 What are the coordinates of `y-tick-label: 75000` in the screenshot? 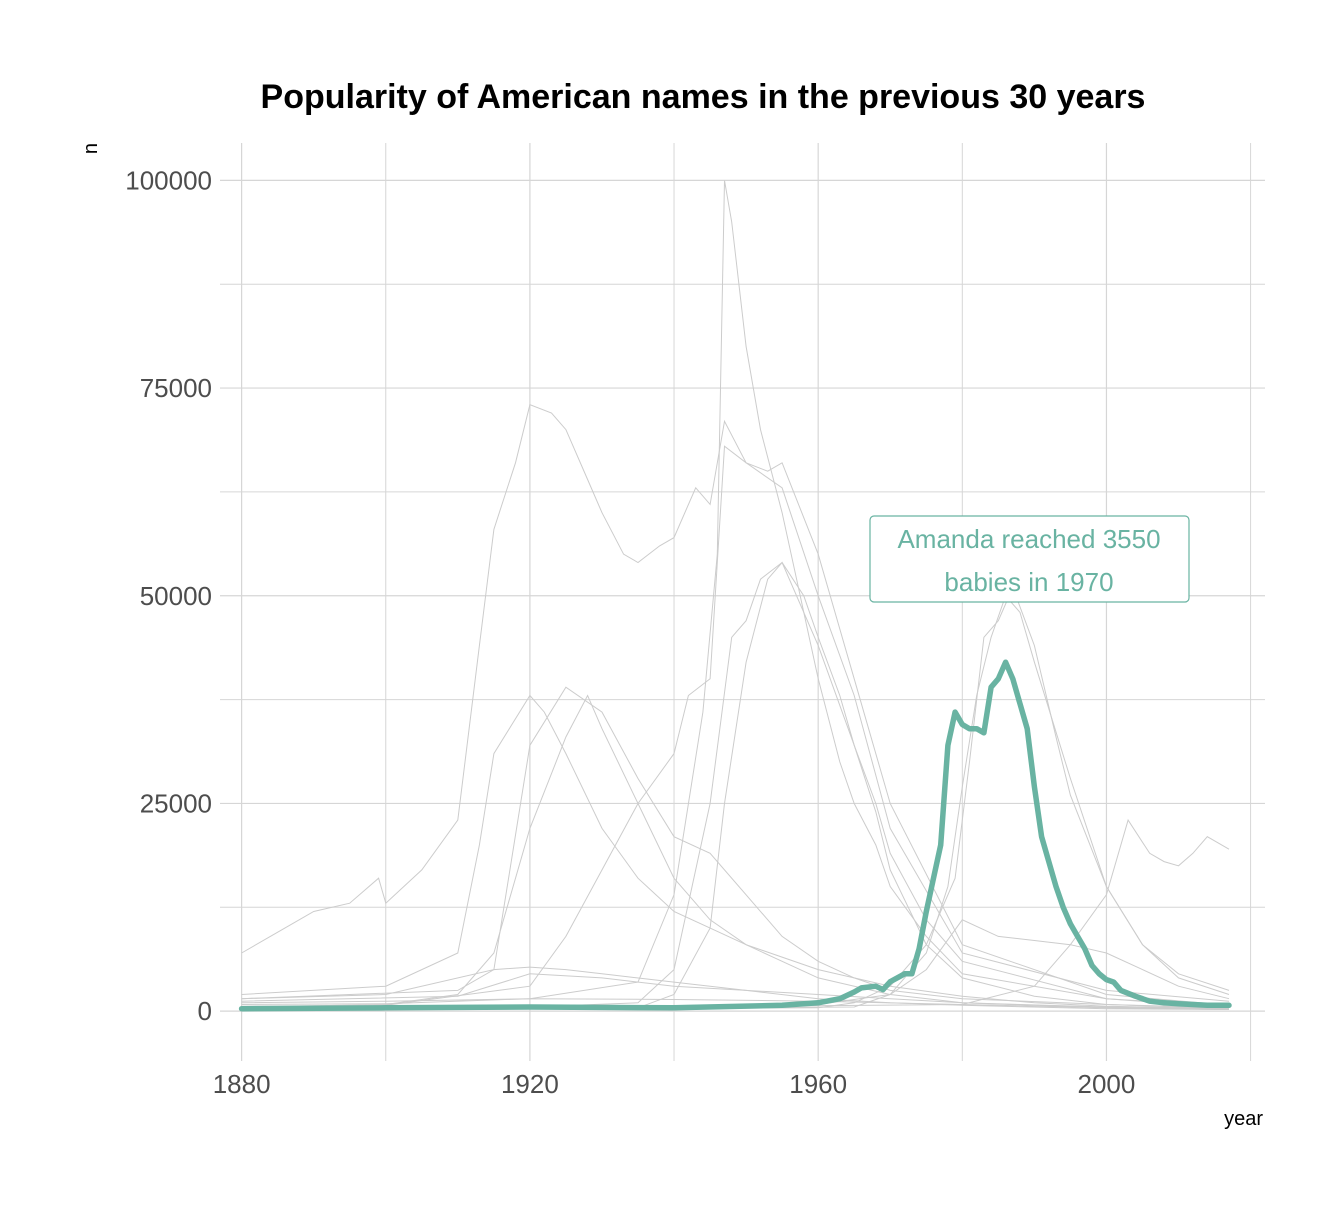 It's located at (176, 388).